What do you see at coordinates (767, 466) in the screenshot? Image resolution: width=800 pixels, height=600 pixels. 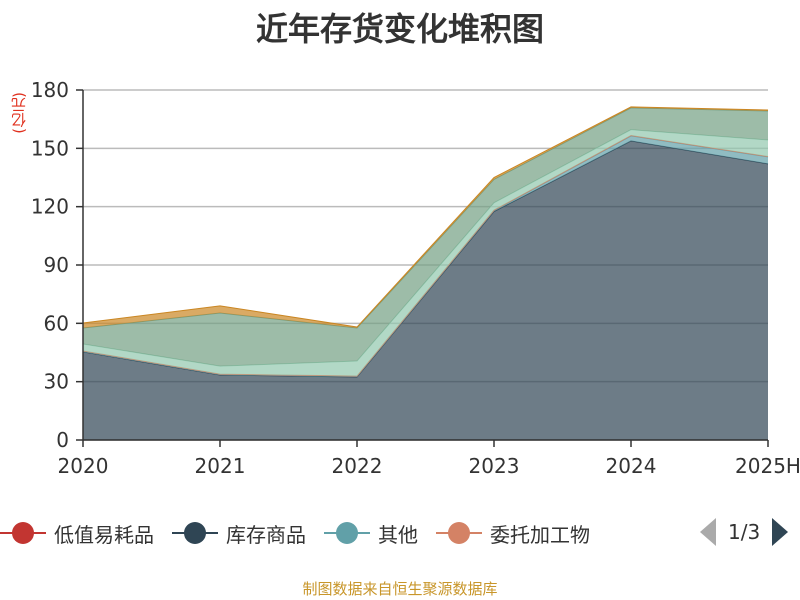 I see `x-tick-label: 2025H` at bounding box center [767, 466].